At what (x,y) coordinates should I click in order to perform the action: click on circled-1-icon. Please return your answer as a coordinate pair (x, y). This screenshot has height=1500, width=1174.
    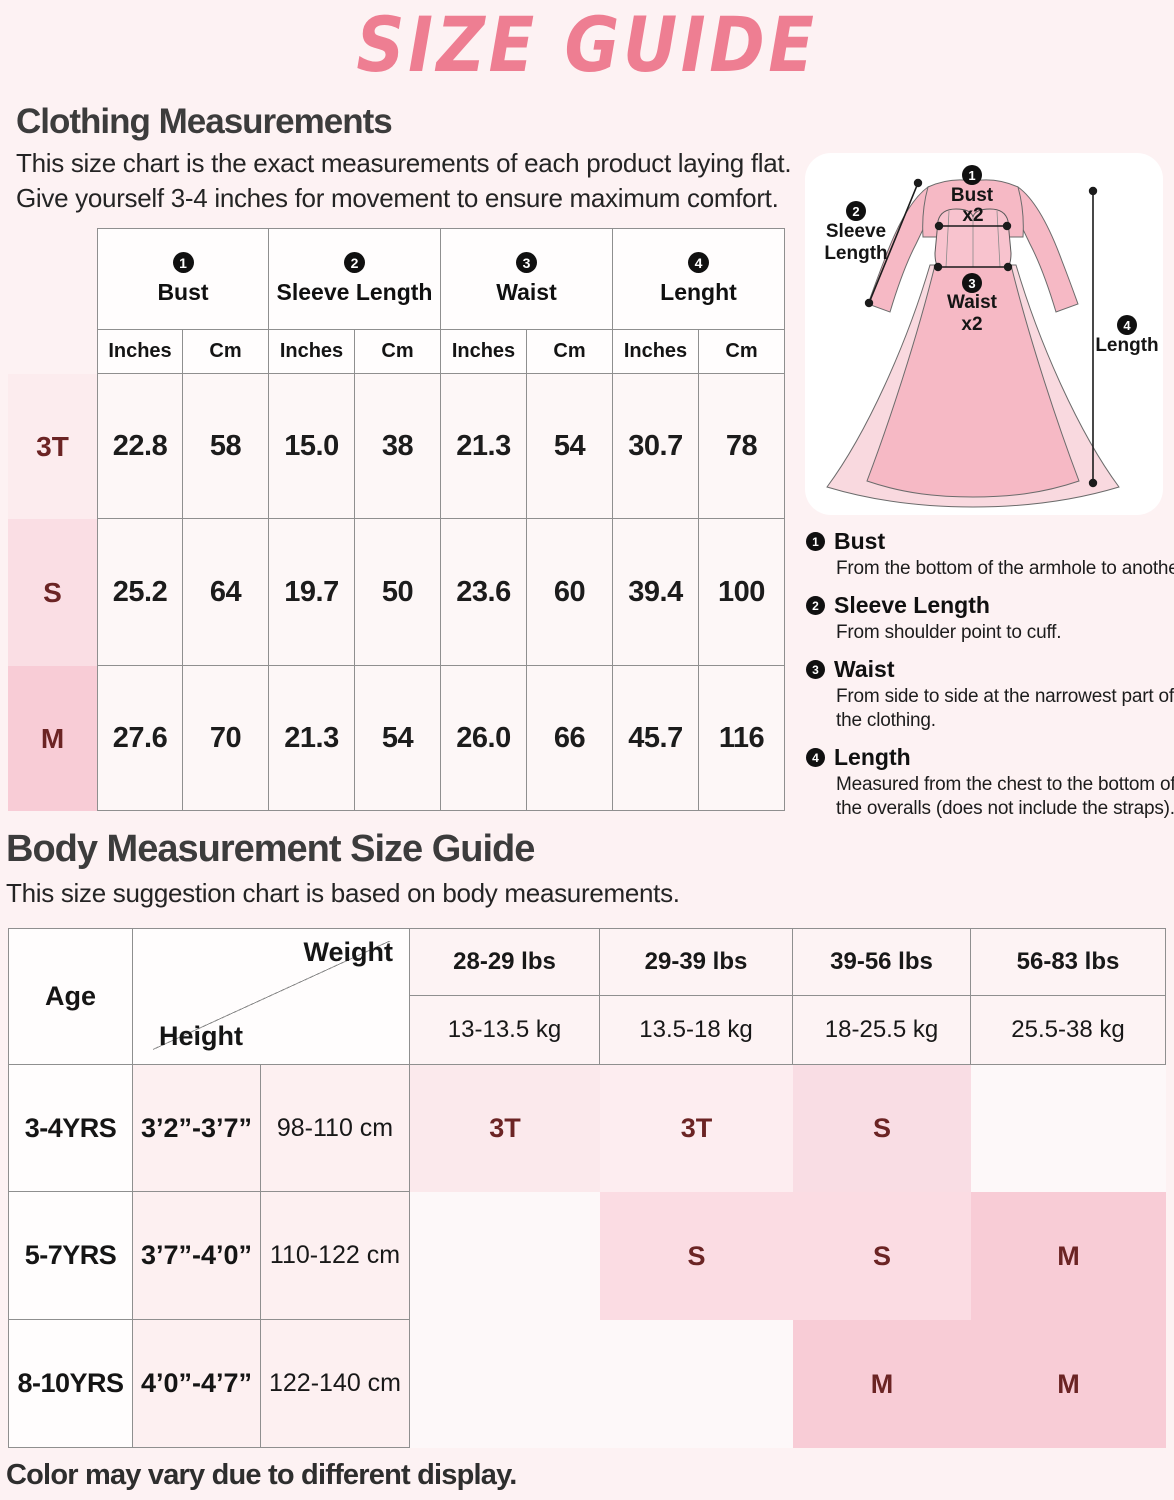
    Looking at the image, I should click on (972, 175).